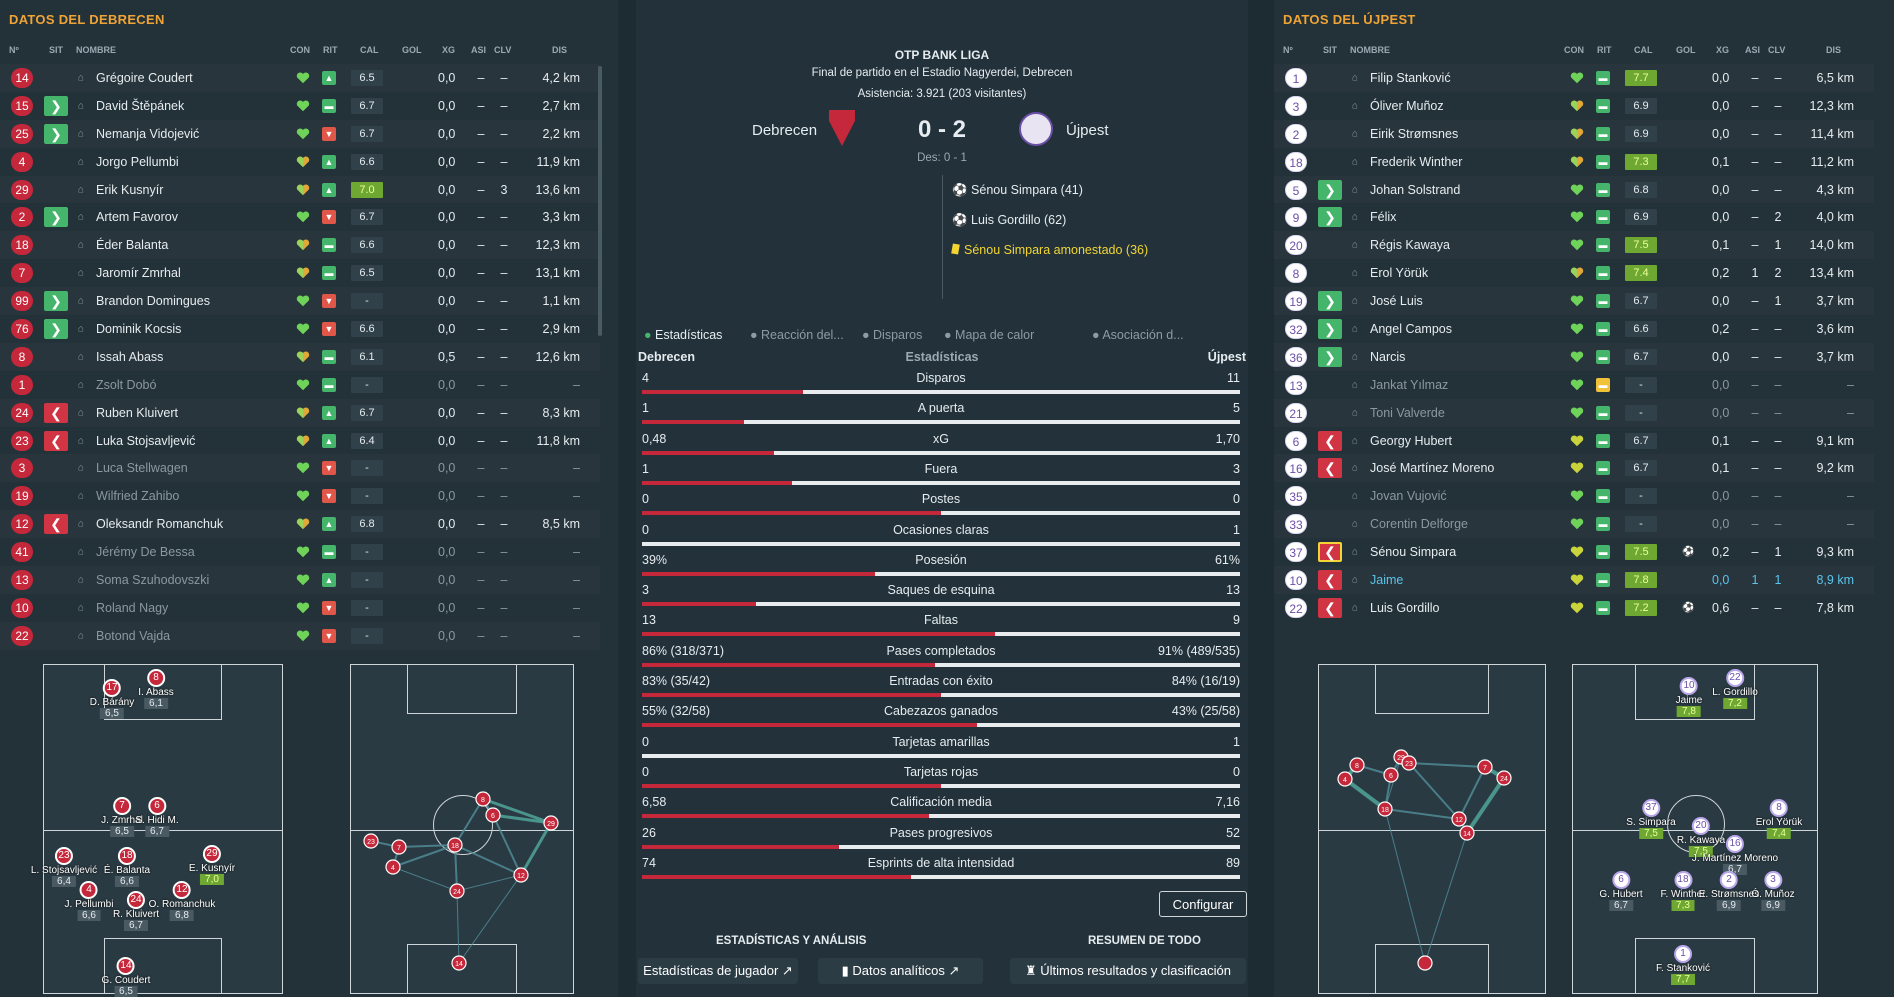 This screenshot has height=997, width=1894. What do you see at coordinates (112, 699) in the screenshot?
I see `pitch-player: 17 D. Bárány 6,5` at bounding box center [112, 699].